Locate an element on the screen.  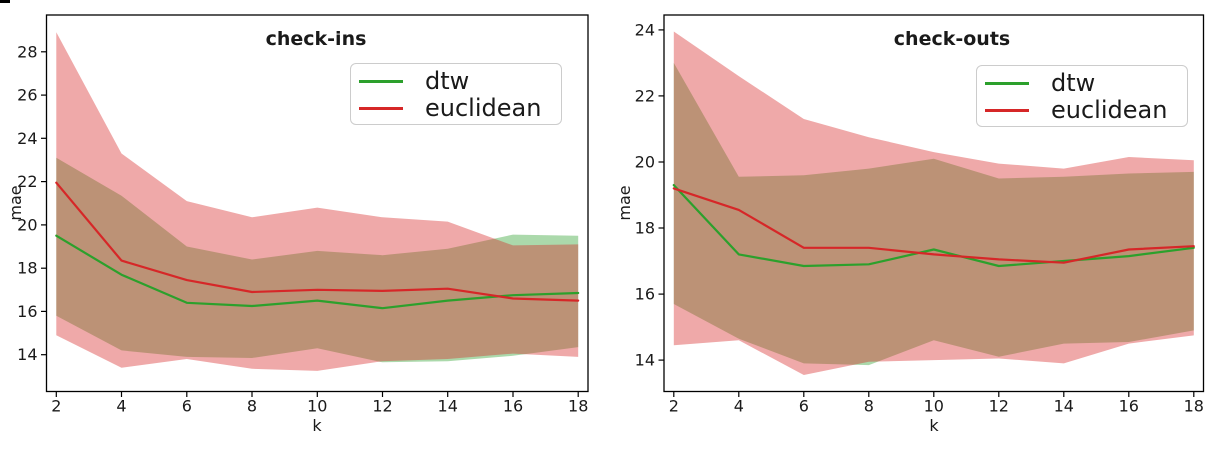
legend-check-ins: dtw euclidean is located at coordinates (456, 94).